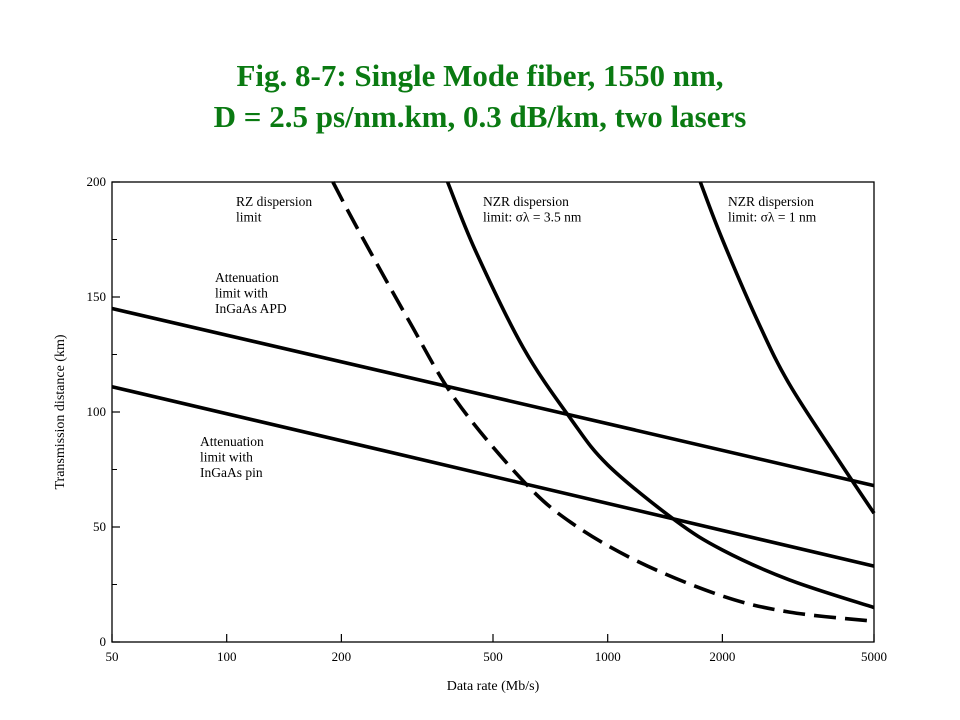 The image size is (960, 720). What do you see at coordinates (722, 656) in the screenshot?
I see `x-tick-label: 2000` at bounding box center [722, 656].